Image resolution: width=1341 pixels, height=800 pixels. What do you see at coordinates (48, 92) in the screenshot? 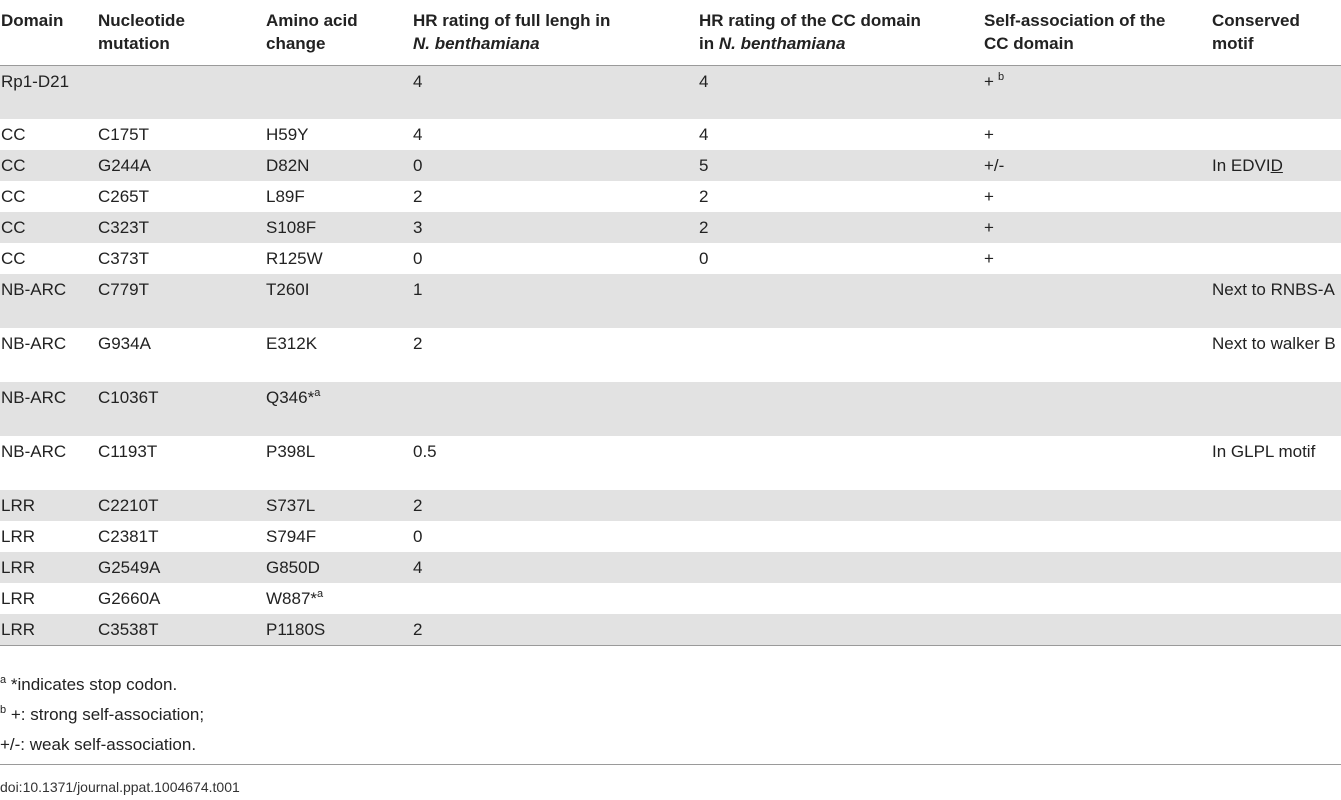
I see `cell-domain: Rp1-D21` at bounding box center [48, 92].